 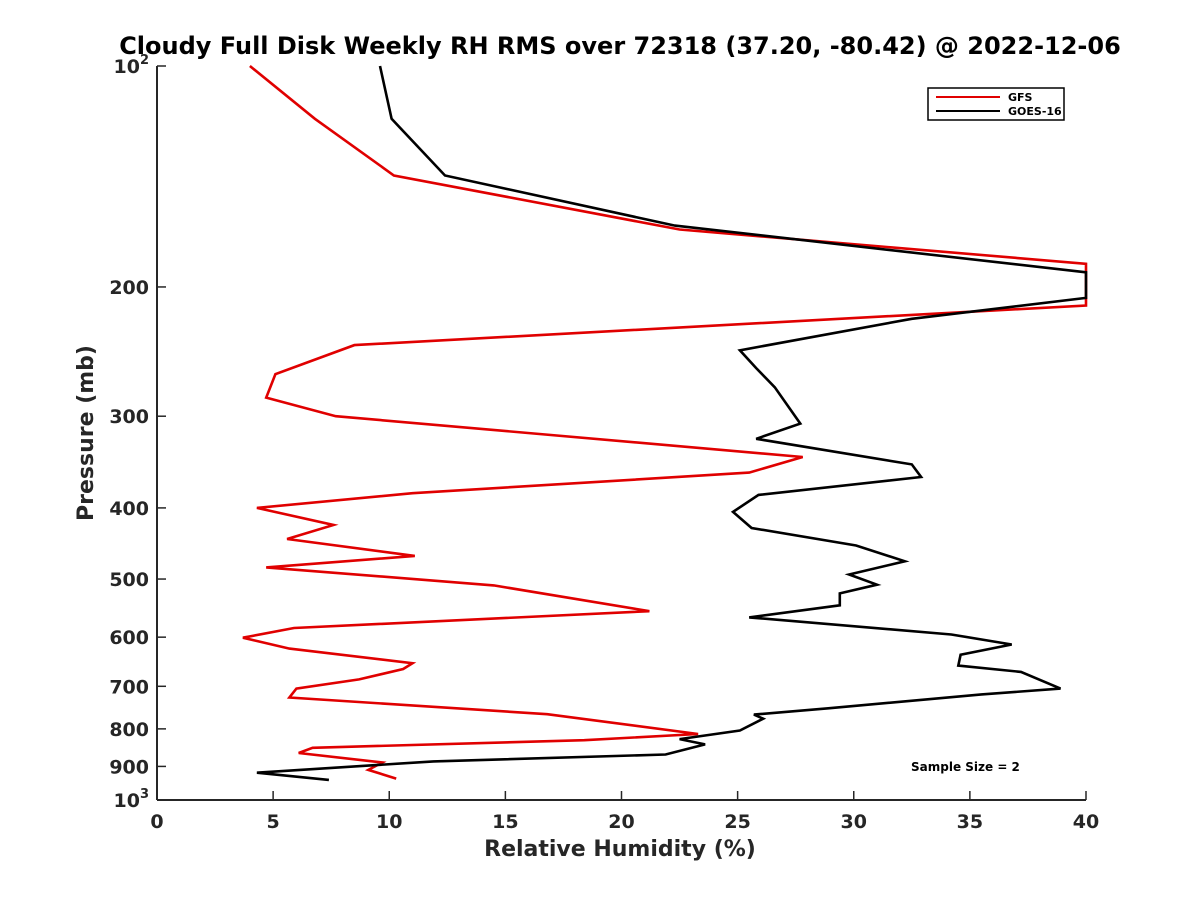 What do you see at coordinates (129, 580) in the screenshot?
I see `y-tick-label: 500` at bounding box center [129, 580].